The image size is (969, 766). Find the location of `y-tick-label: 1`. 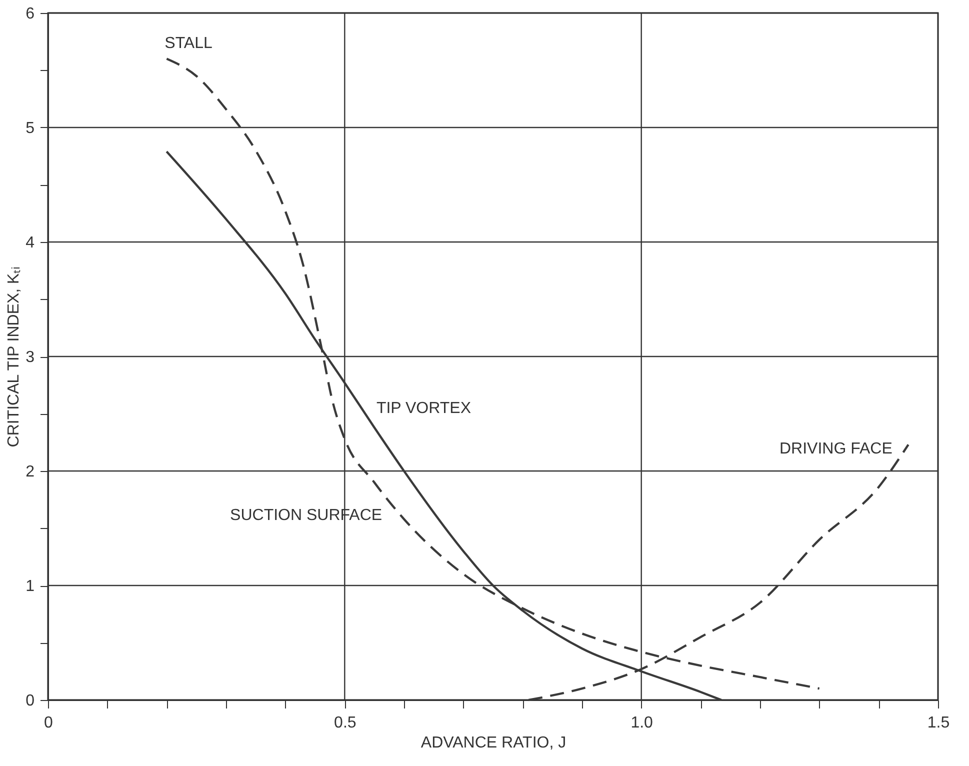

y-tick-label: 1 is located at coordinates (30, 586).